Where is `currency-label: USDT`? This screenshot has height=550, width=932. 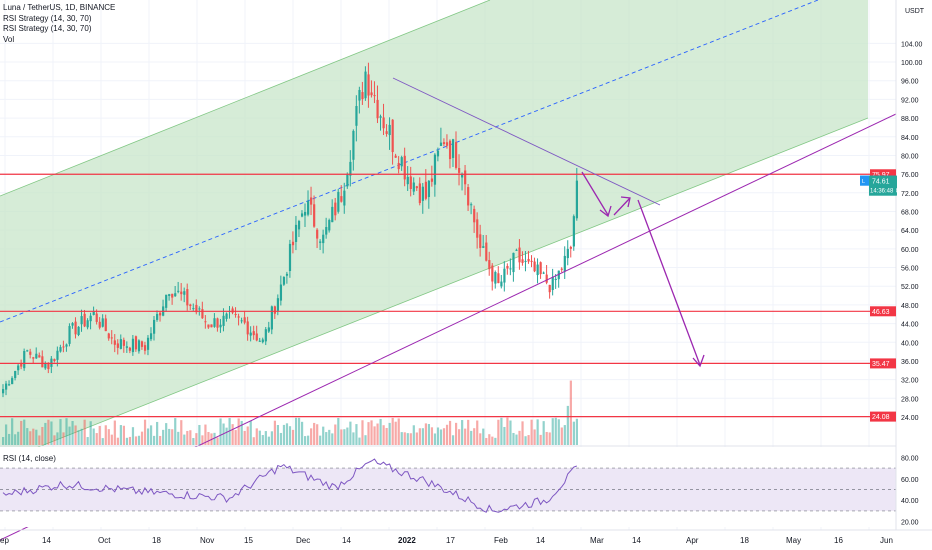 currency-label: USDT is located at coordinates (915, 11).